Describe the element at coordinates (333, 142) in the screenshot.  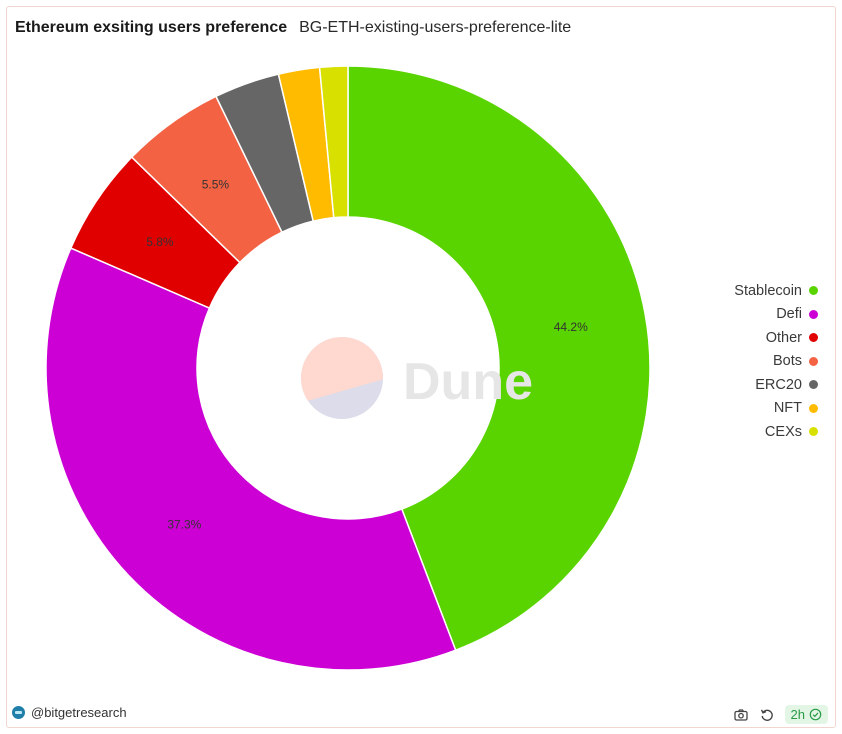
I see `slice-cexs` at that location.